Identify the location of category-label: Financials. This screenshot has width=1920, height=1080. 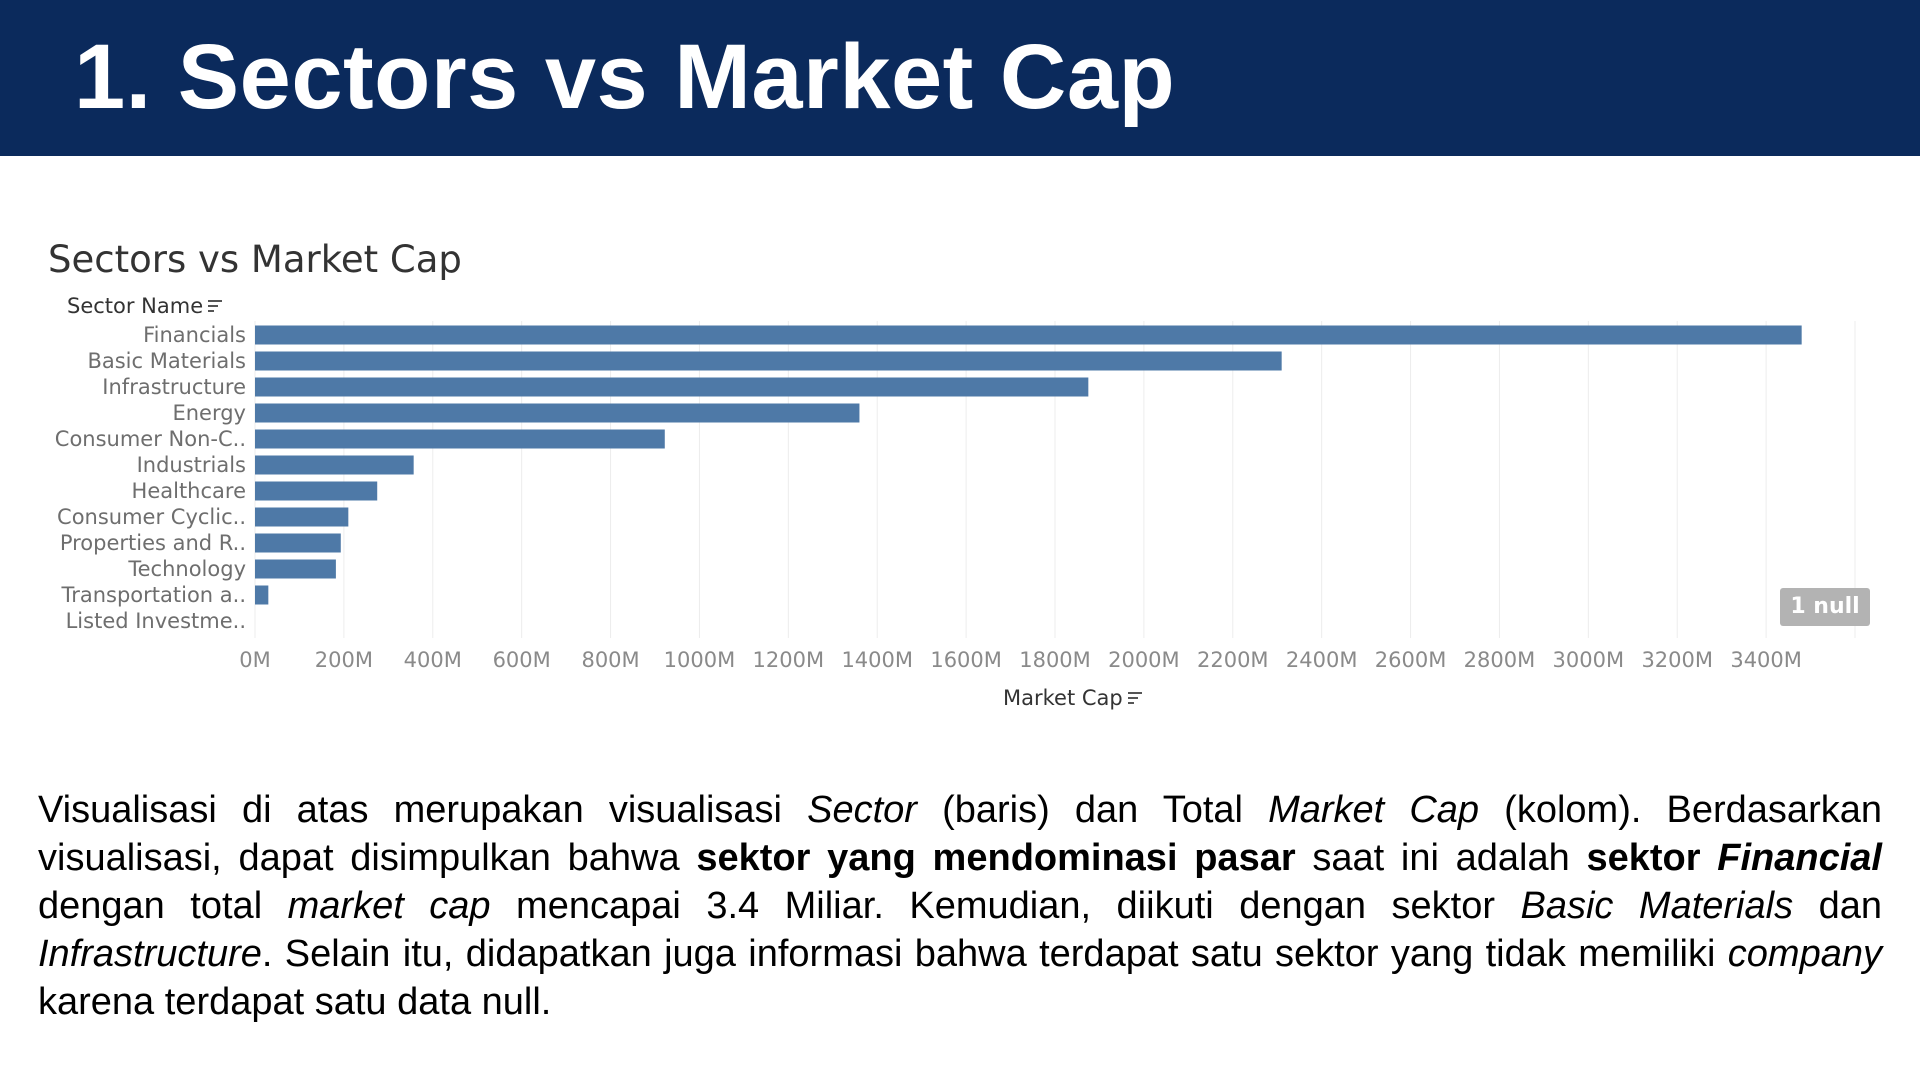
(194, 335).